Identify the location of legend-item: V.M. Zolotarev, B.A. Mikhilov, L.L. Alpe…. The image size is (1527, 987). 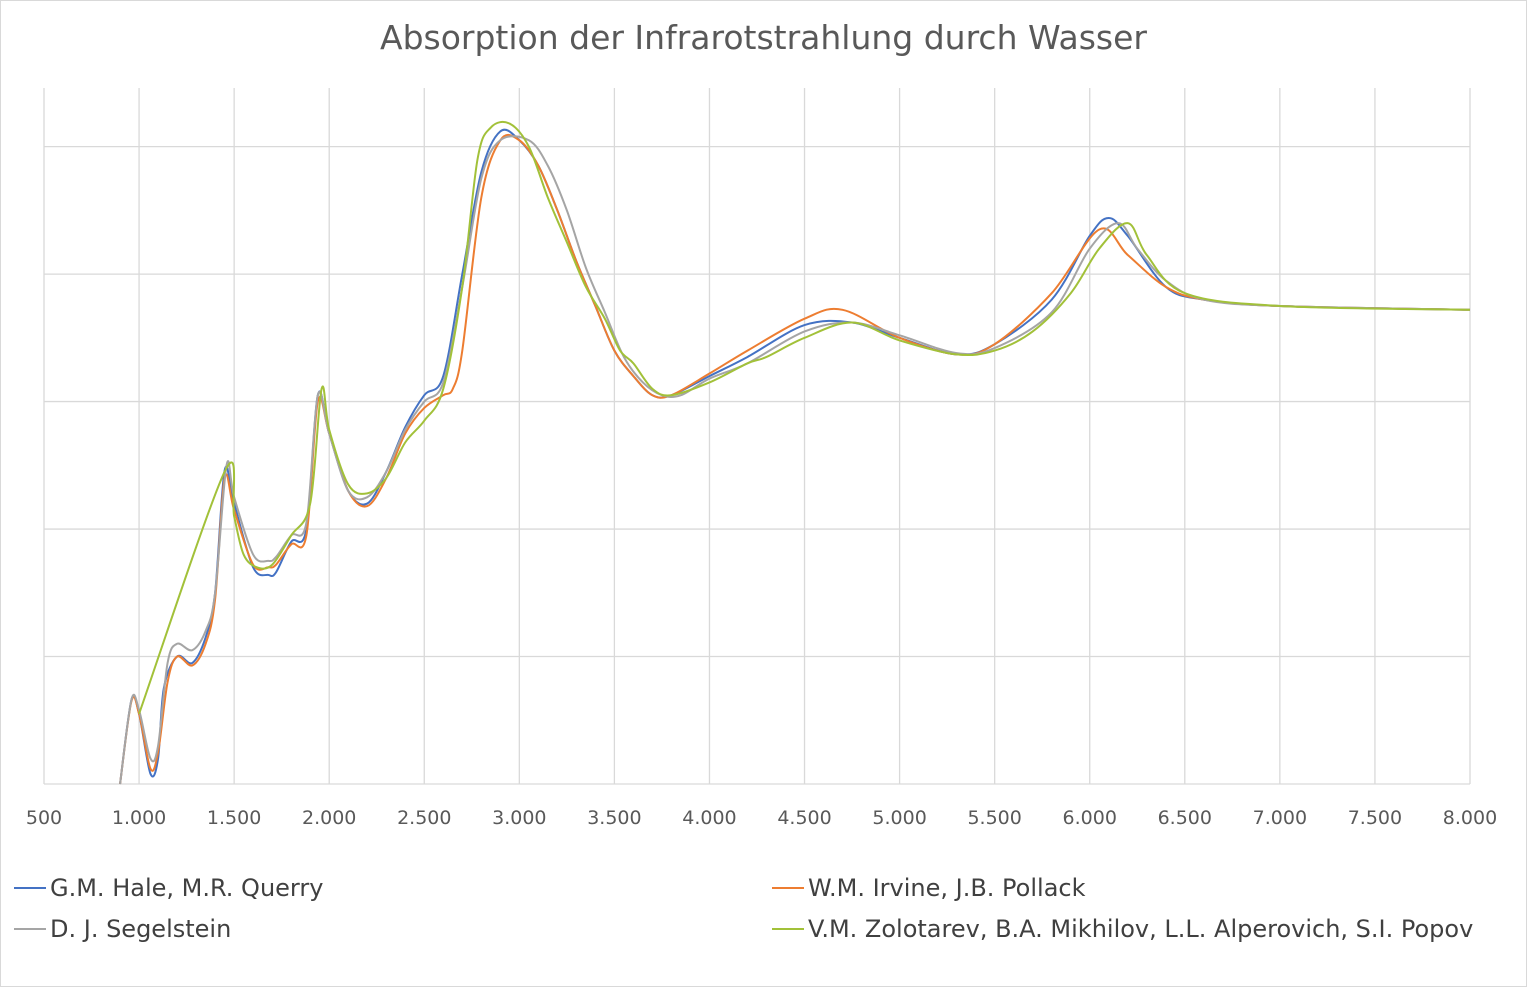
(1122, 929).